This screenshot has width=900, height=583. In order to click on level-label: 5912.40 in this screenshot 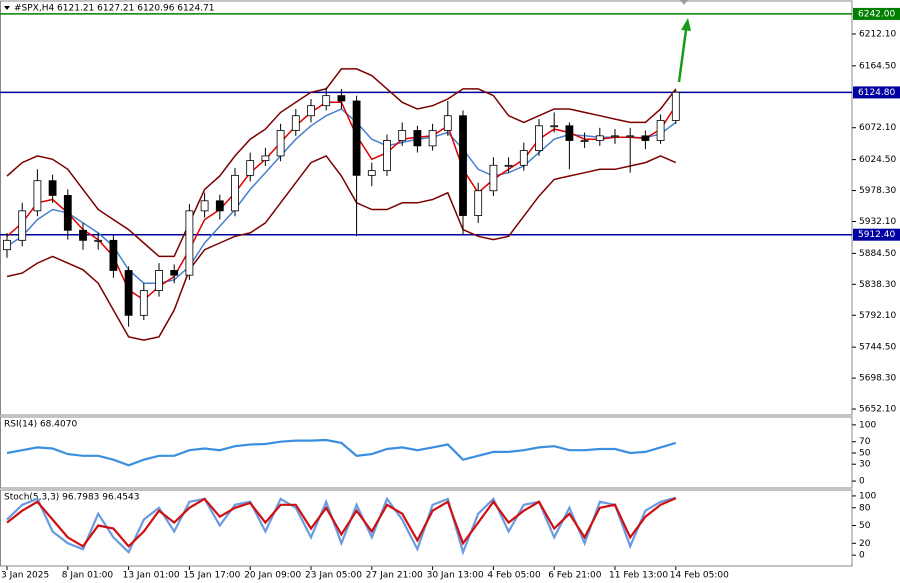, I will do `click(876, 235)`.